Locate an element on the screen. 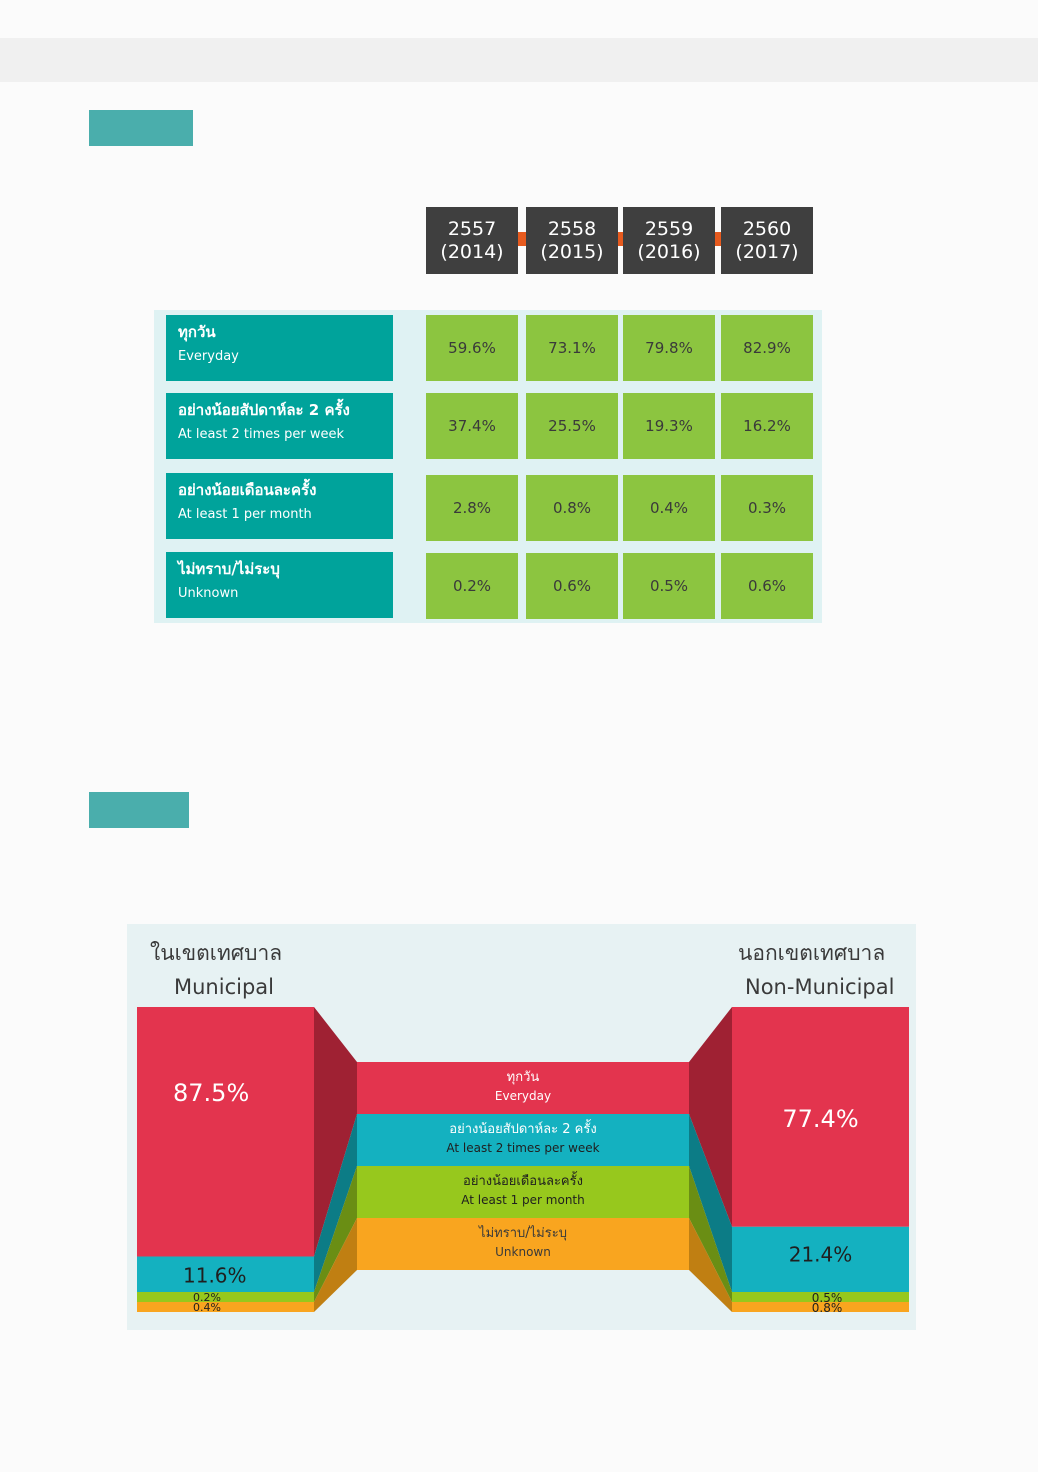 This screenshot has width=1038, height=1472. year-th: 2557 is located at coordinates (472, 228).